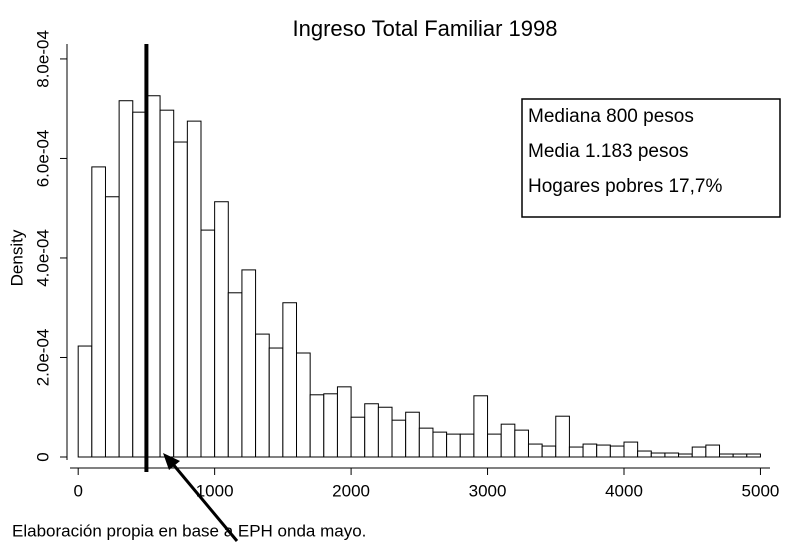 The height and width of the screenshot is (542, 786). What do you see at coordinates (488, 490) in the screenshot?
I see `x-tick-label: 3000` at bounding box center [488, 490].